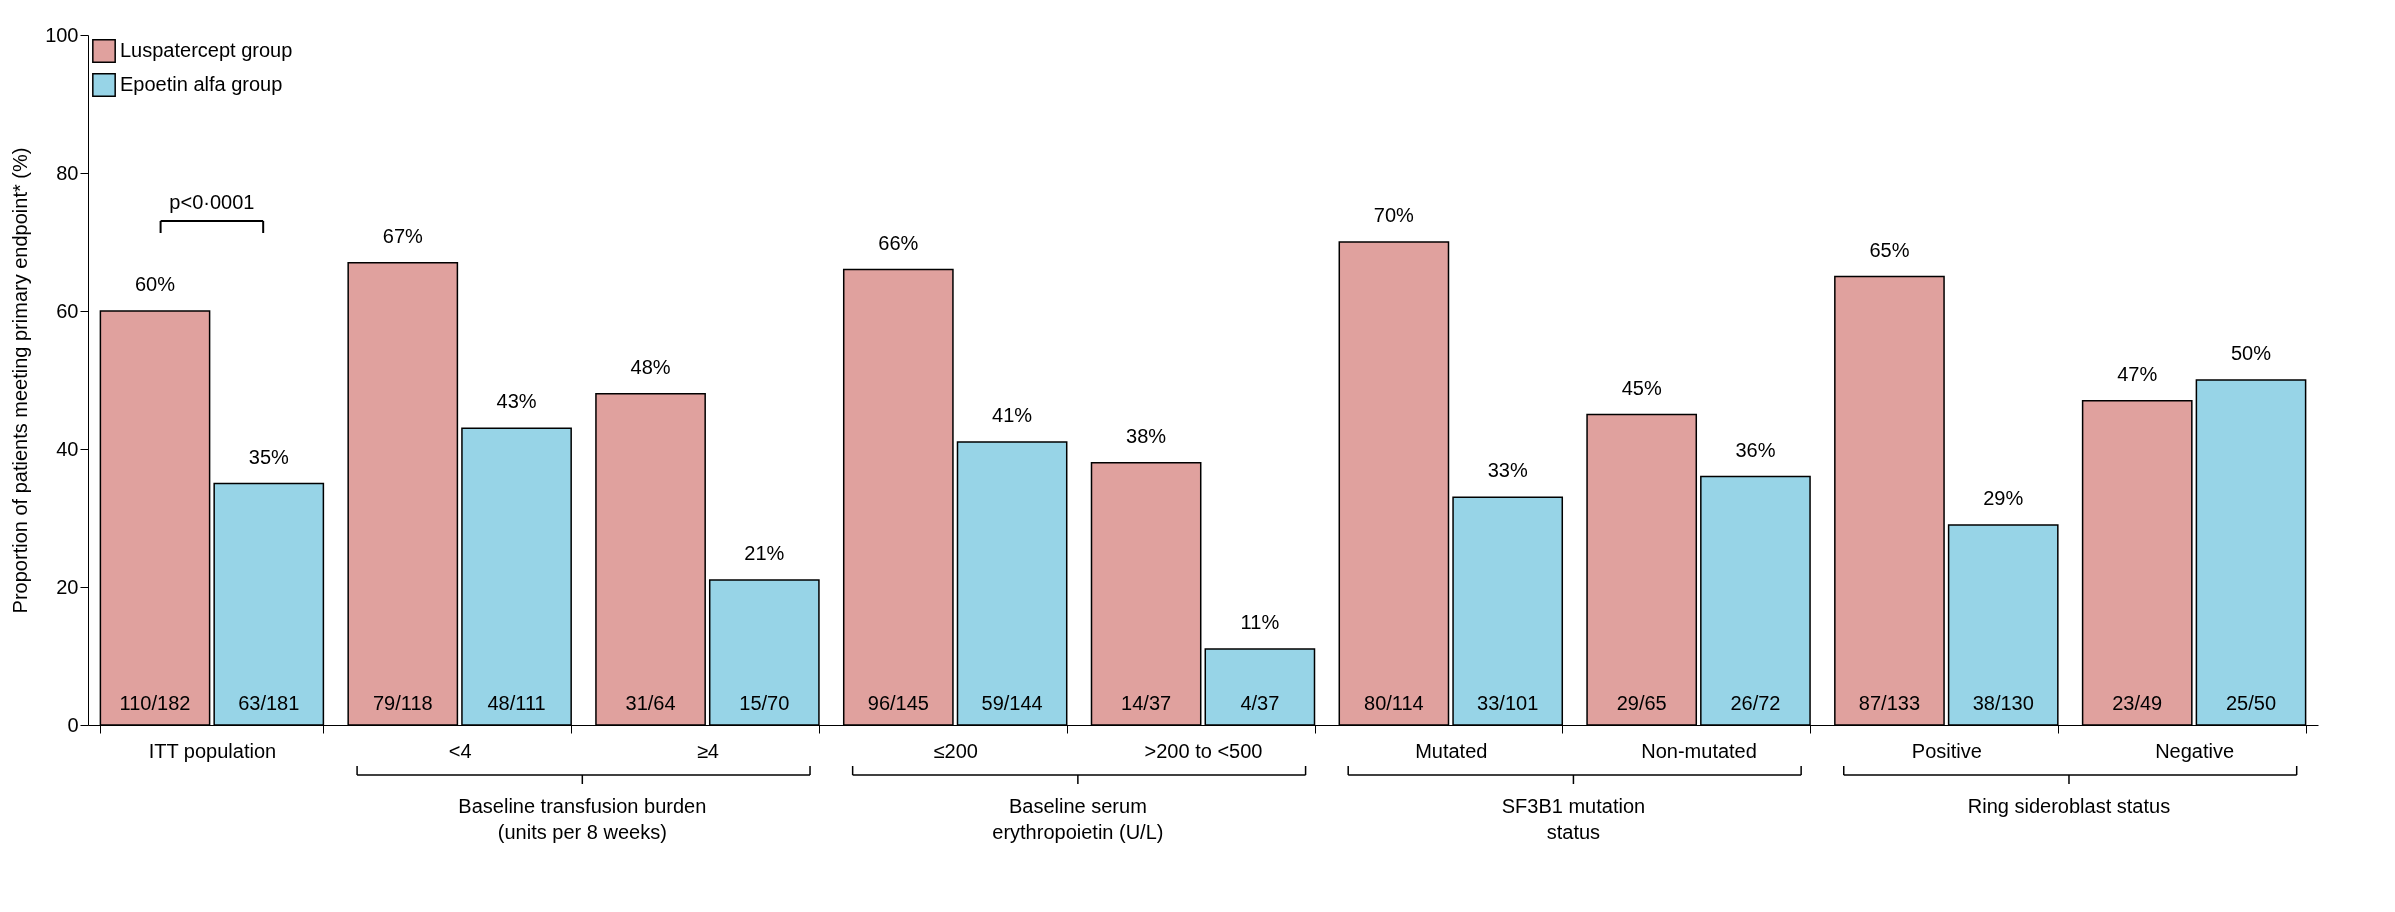 The width and height of the screenshot is (2395, 912). I want to click on annotation: 80/114, so click(1394, 703).